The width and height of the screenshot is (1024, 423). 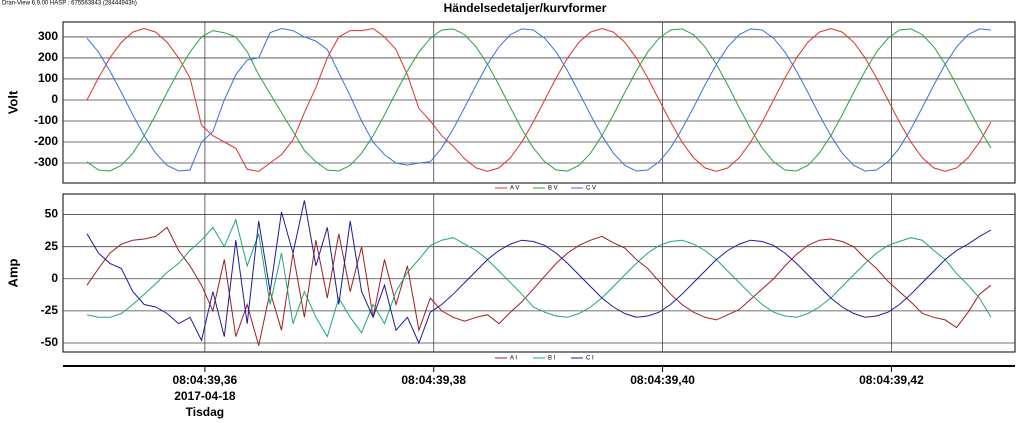 What do you see at coordinates (205, 396) in the screenshot?
I see `x-date: 2017-04-18` at bounding box center [205, 396].